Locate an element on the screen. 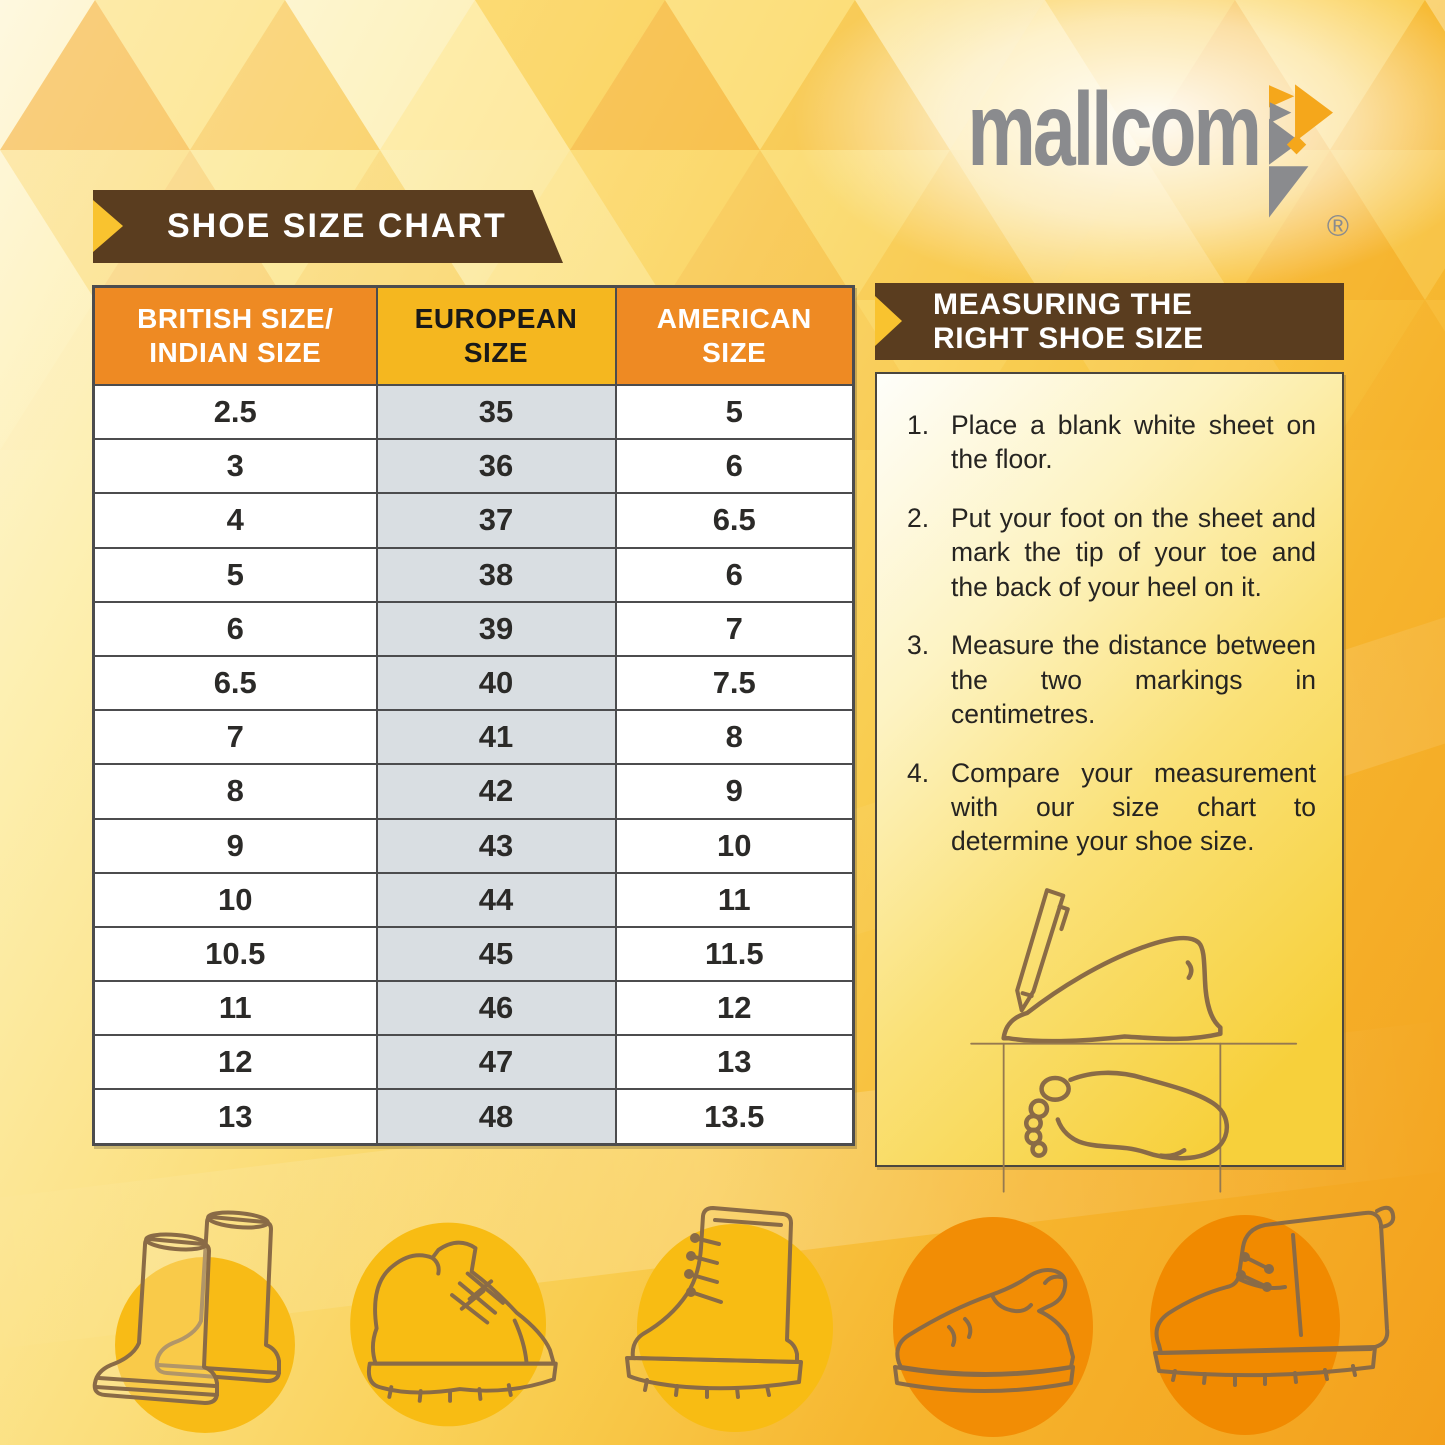  table-cell: 11.5 is located at coordinates (734, 954).